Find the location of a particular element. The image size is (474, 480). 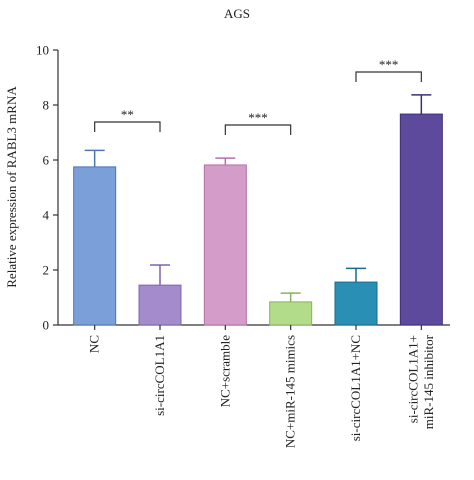

y-tick-label: 4 is located at coordinates (46, 215).